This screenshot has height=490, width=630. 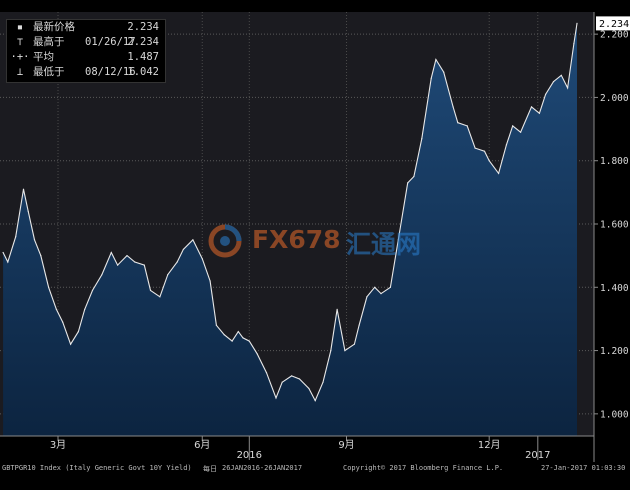 What do you see at coordinates (20, 42) in the screenshot?
I see `high-marker-icon: ⊤` at bounding box center [20, 42].